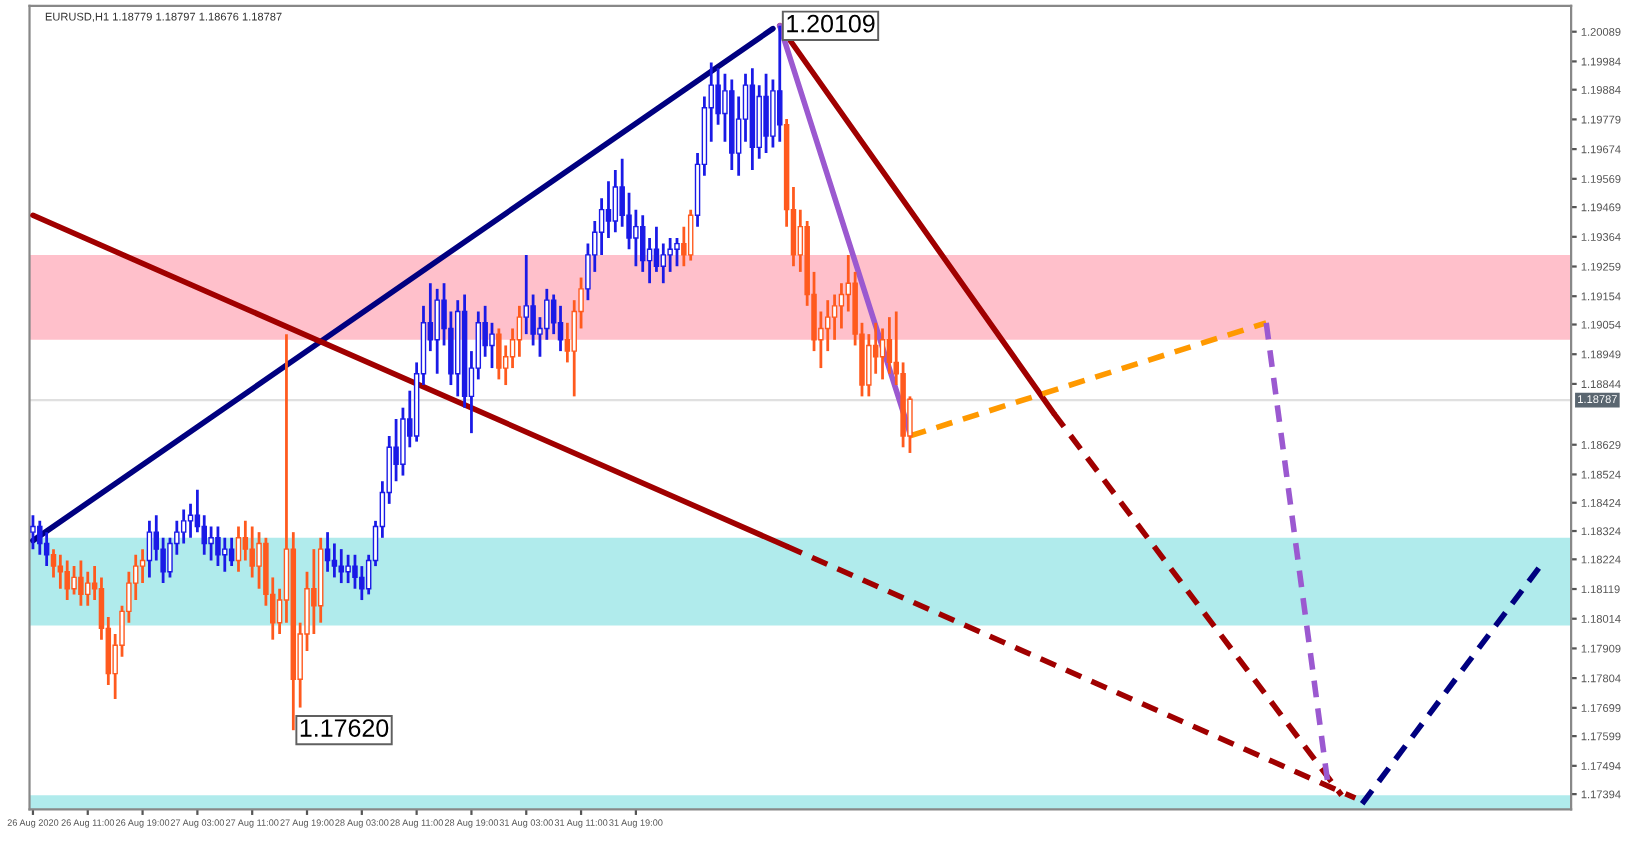 The image size is (1640, 852). Describe the element at coordinates (344, 728) in the screenshot. I see `annotation: 1.17620` at that location.